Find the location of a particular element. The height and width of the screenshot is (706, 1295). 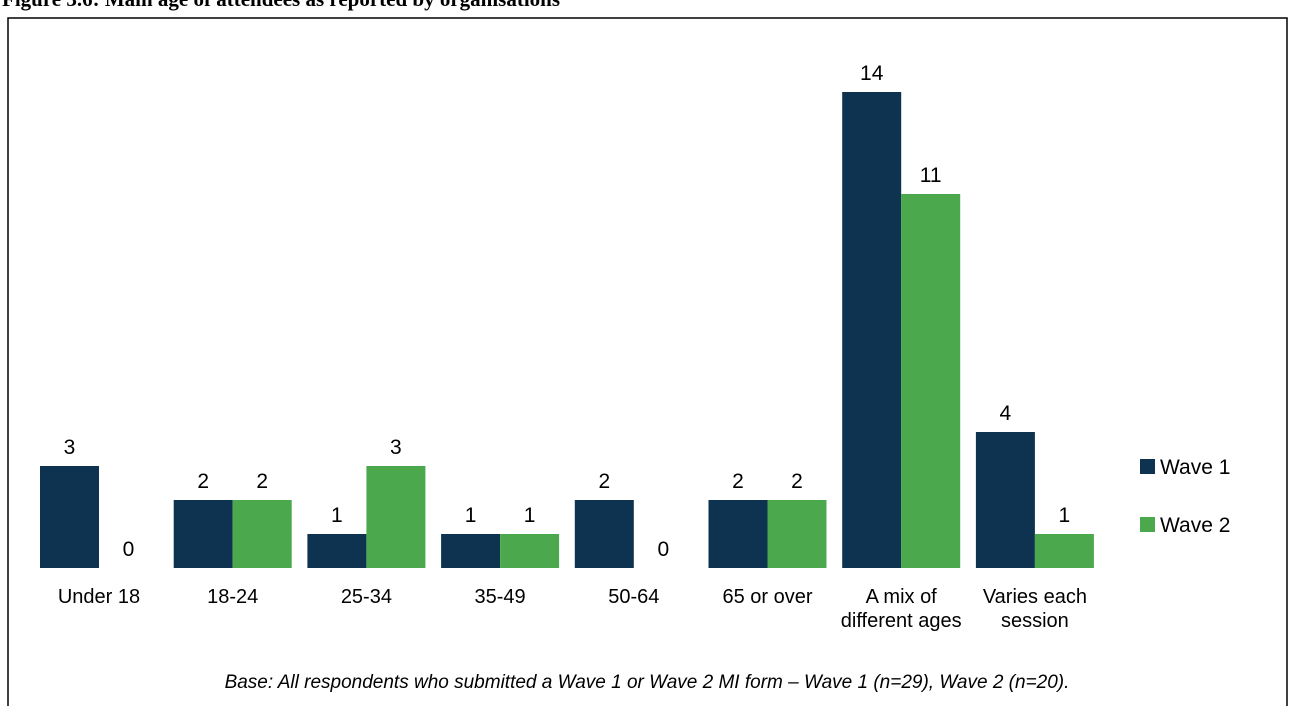

x-tick-label: 18-24 is located at coordinates (233, 597).